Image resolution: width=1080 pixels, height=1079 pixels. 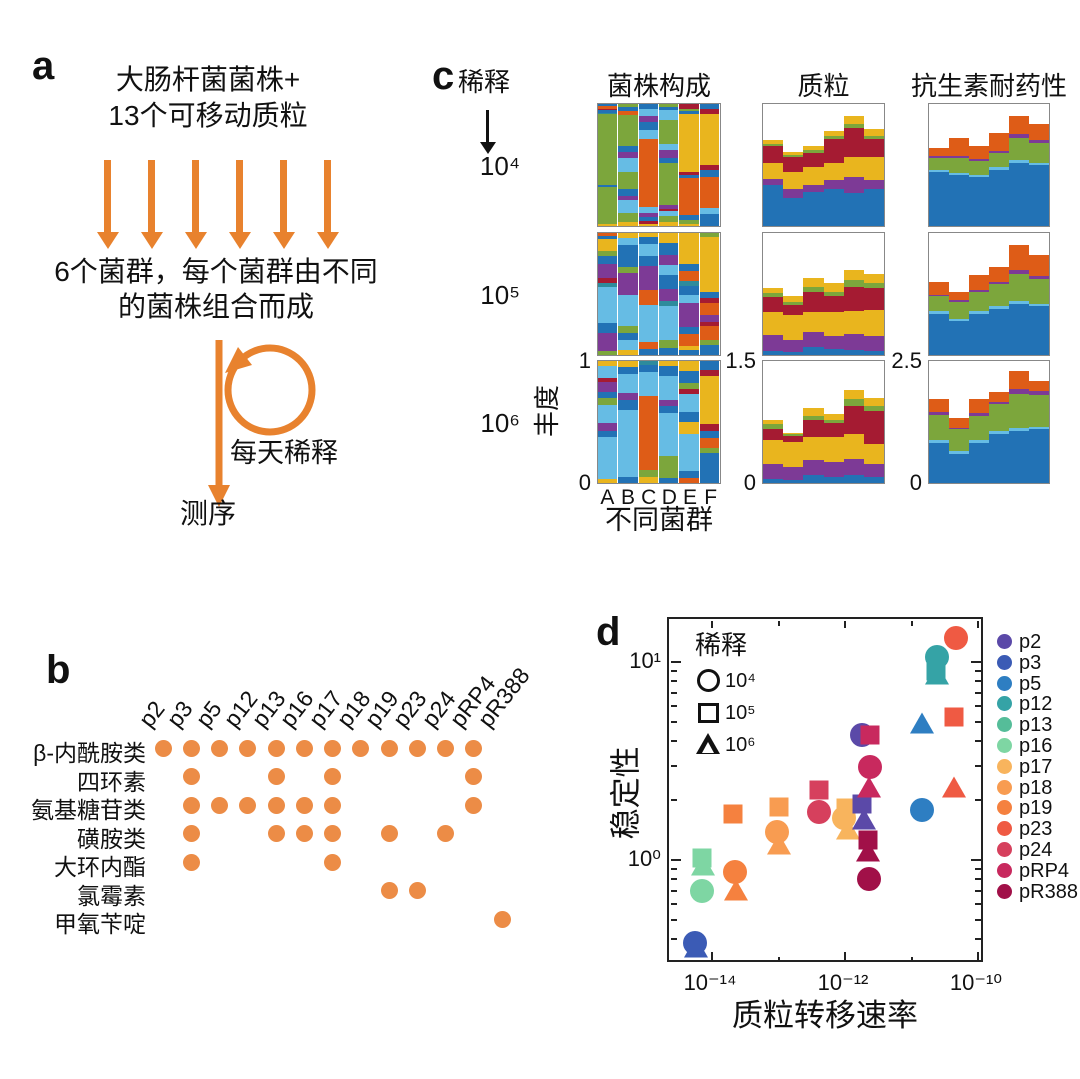 What do you see at coordinates (216, 271) in the screenshot?
I see `panel-a-step2-line1: 6个菌群，每个菌群由不同` at bounding box center [216, 271].